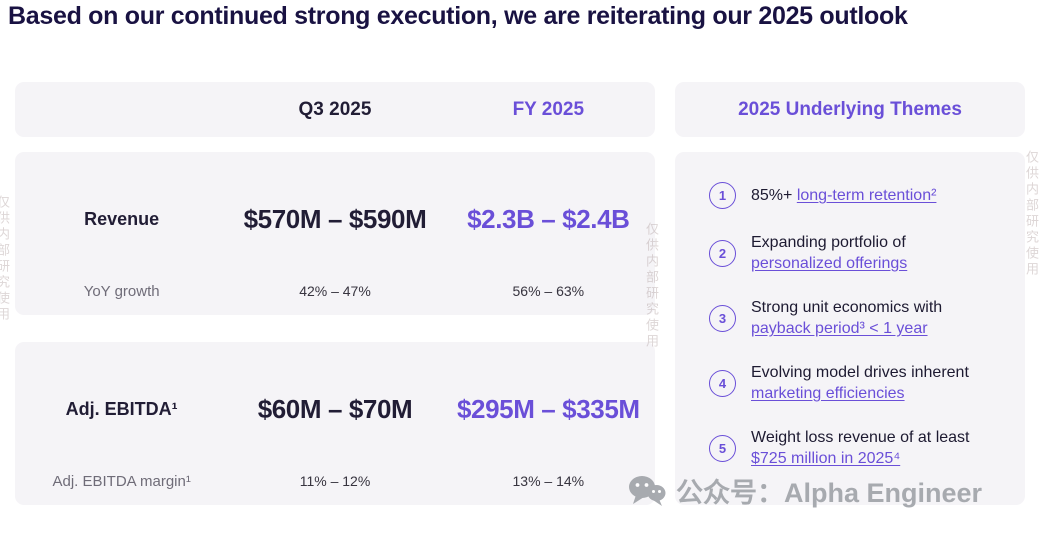  Describe the element at coordinates (722, 195) in the screenshot. I see `theme-number-badge-1: 1` at that location.